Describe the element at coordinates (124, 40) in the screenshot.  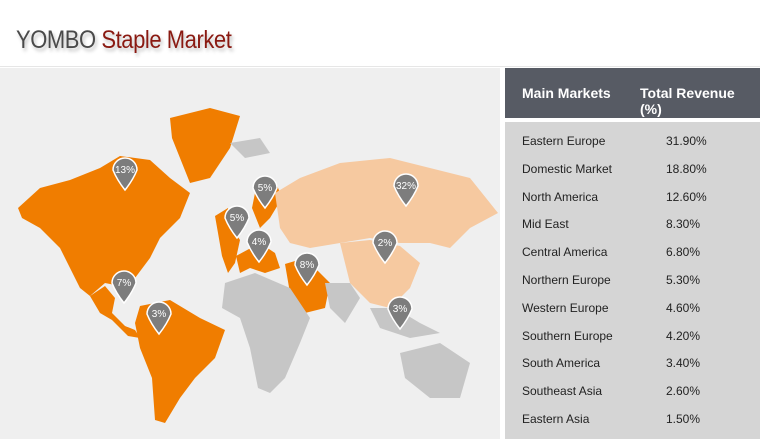
I see `page-title: YOMBO Staple Market` at that location.